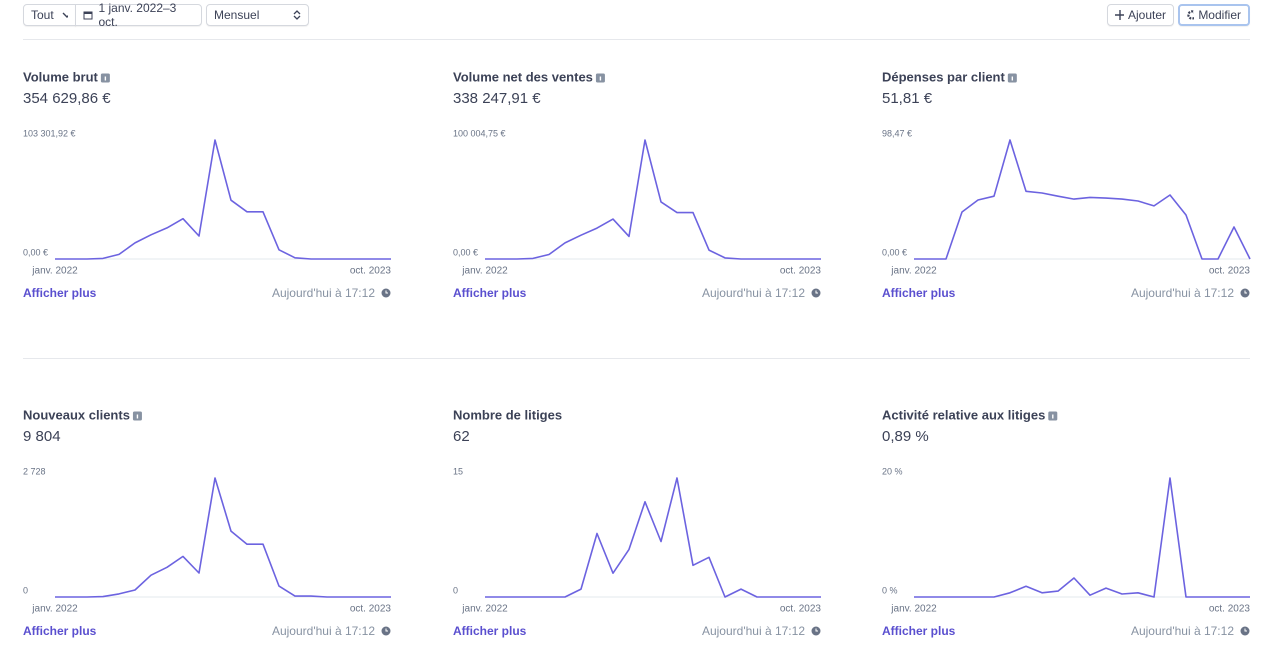 The image size is (1280, 651). Describe the element at coordinates (67, 98) in the screenshot. I see `card-total: 354 629,86 €` at that location.